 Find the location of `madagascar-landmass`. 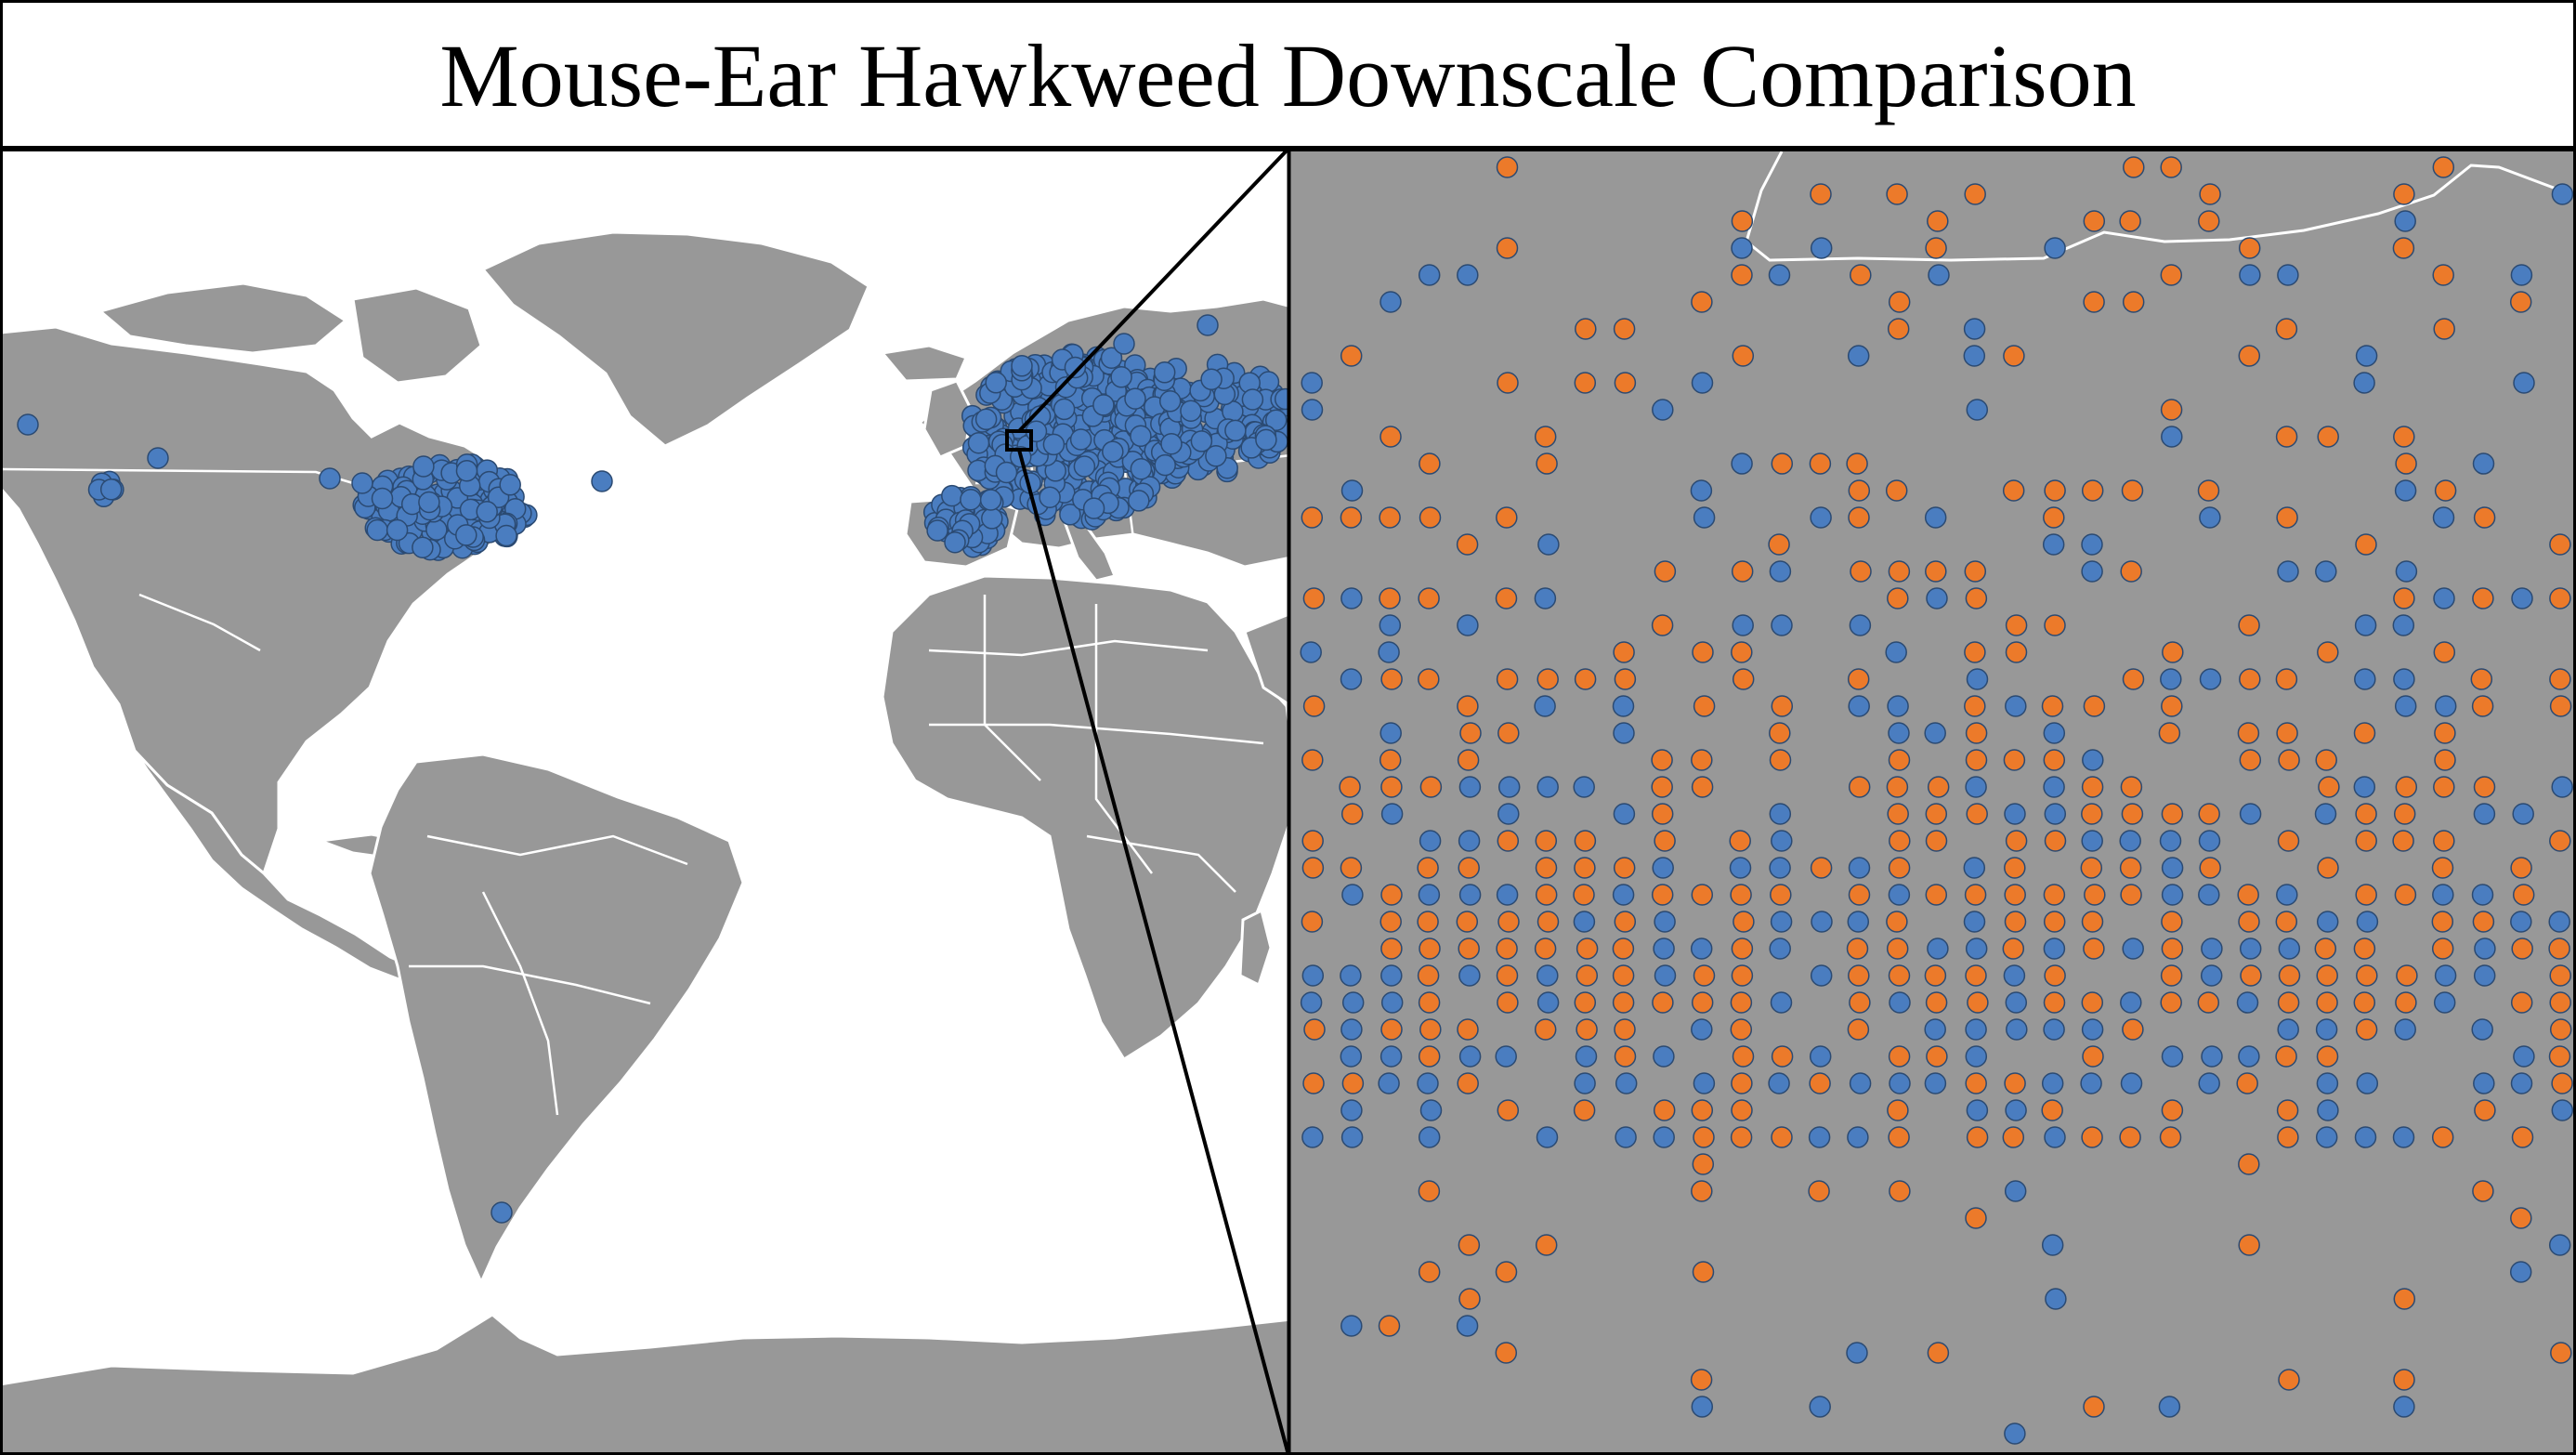

madagascar-landmass is located at coordinates (1255, 948).